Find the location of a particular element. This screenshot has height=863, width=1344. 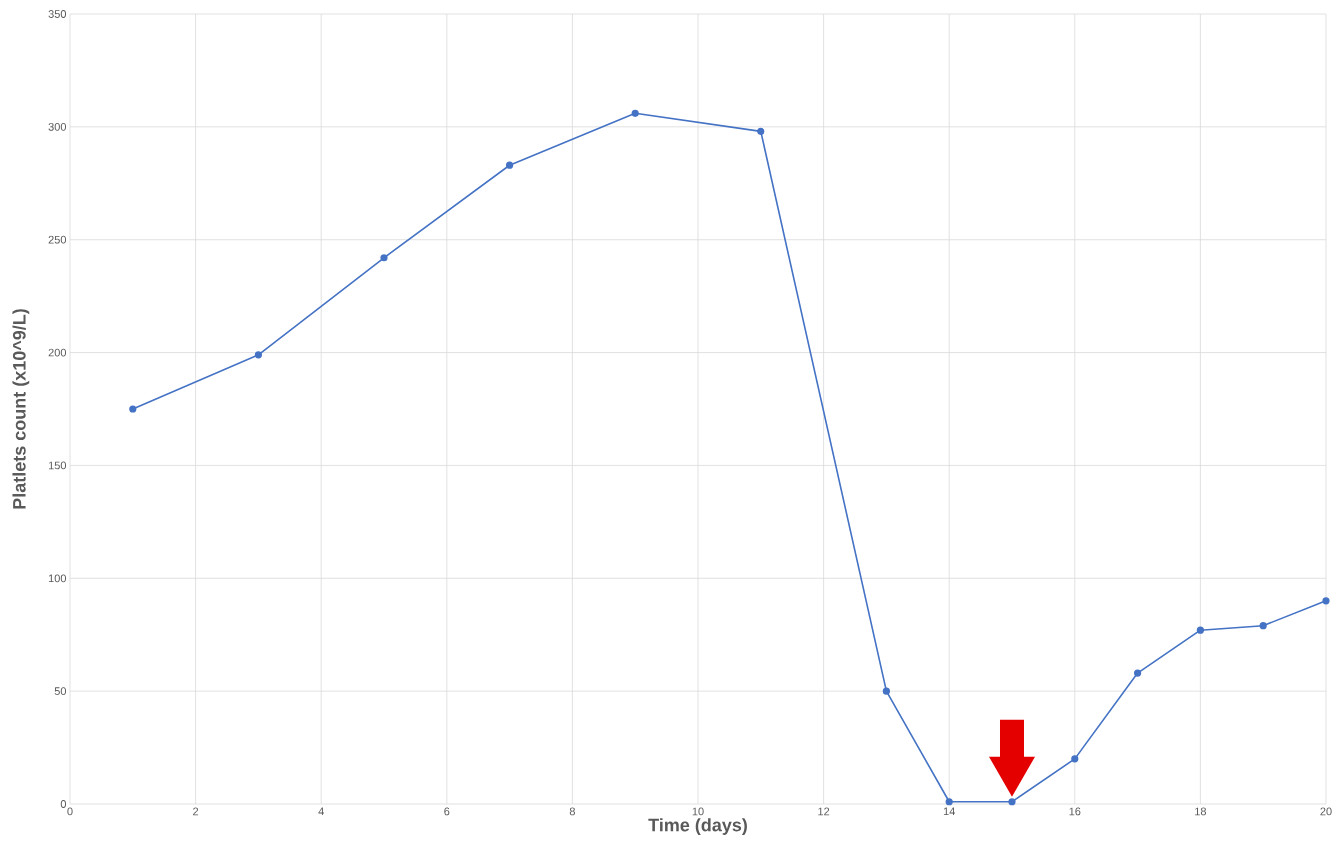

x-tick-label: 18 is located at coordinates (1201, 811).